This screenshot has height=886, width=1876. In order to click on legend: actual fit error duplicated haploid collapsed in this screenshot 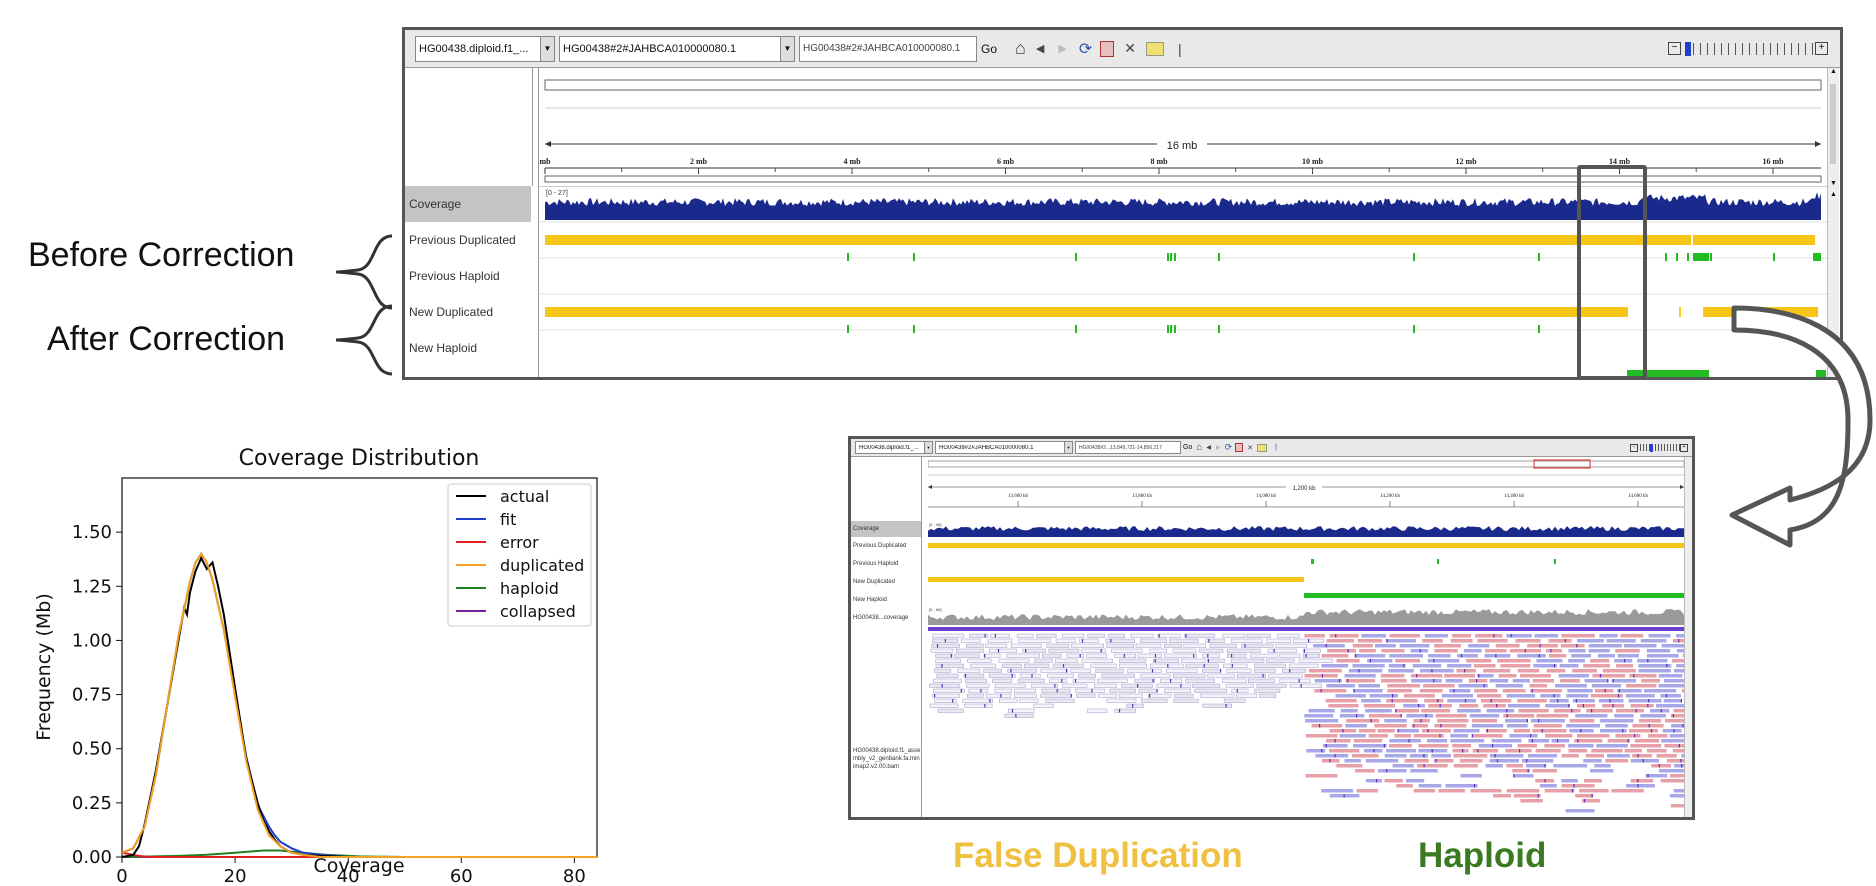, I will do `click(519, 555)`.